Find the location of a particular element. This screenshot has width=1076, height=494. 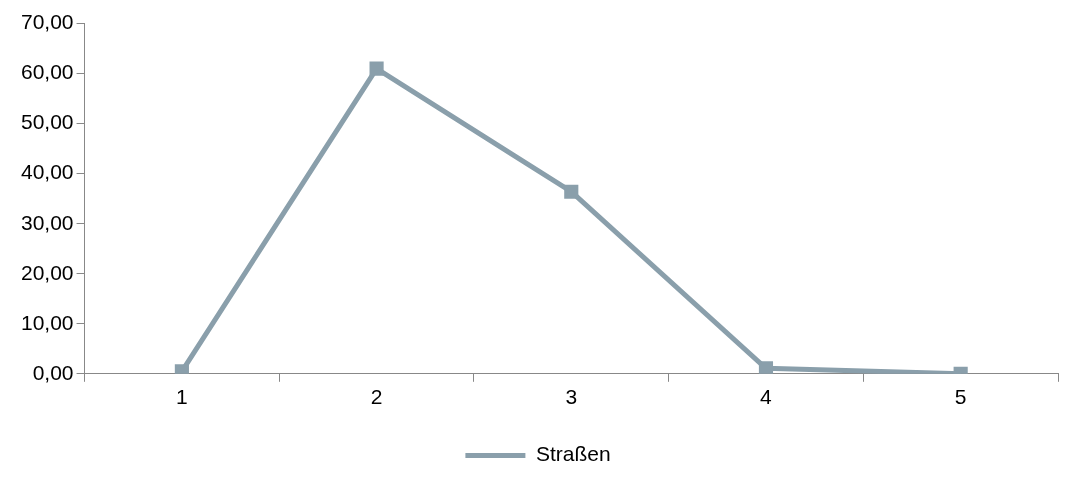

legend-label: Straßen is located at coordinates (573, 454).